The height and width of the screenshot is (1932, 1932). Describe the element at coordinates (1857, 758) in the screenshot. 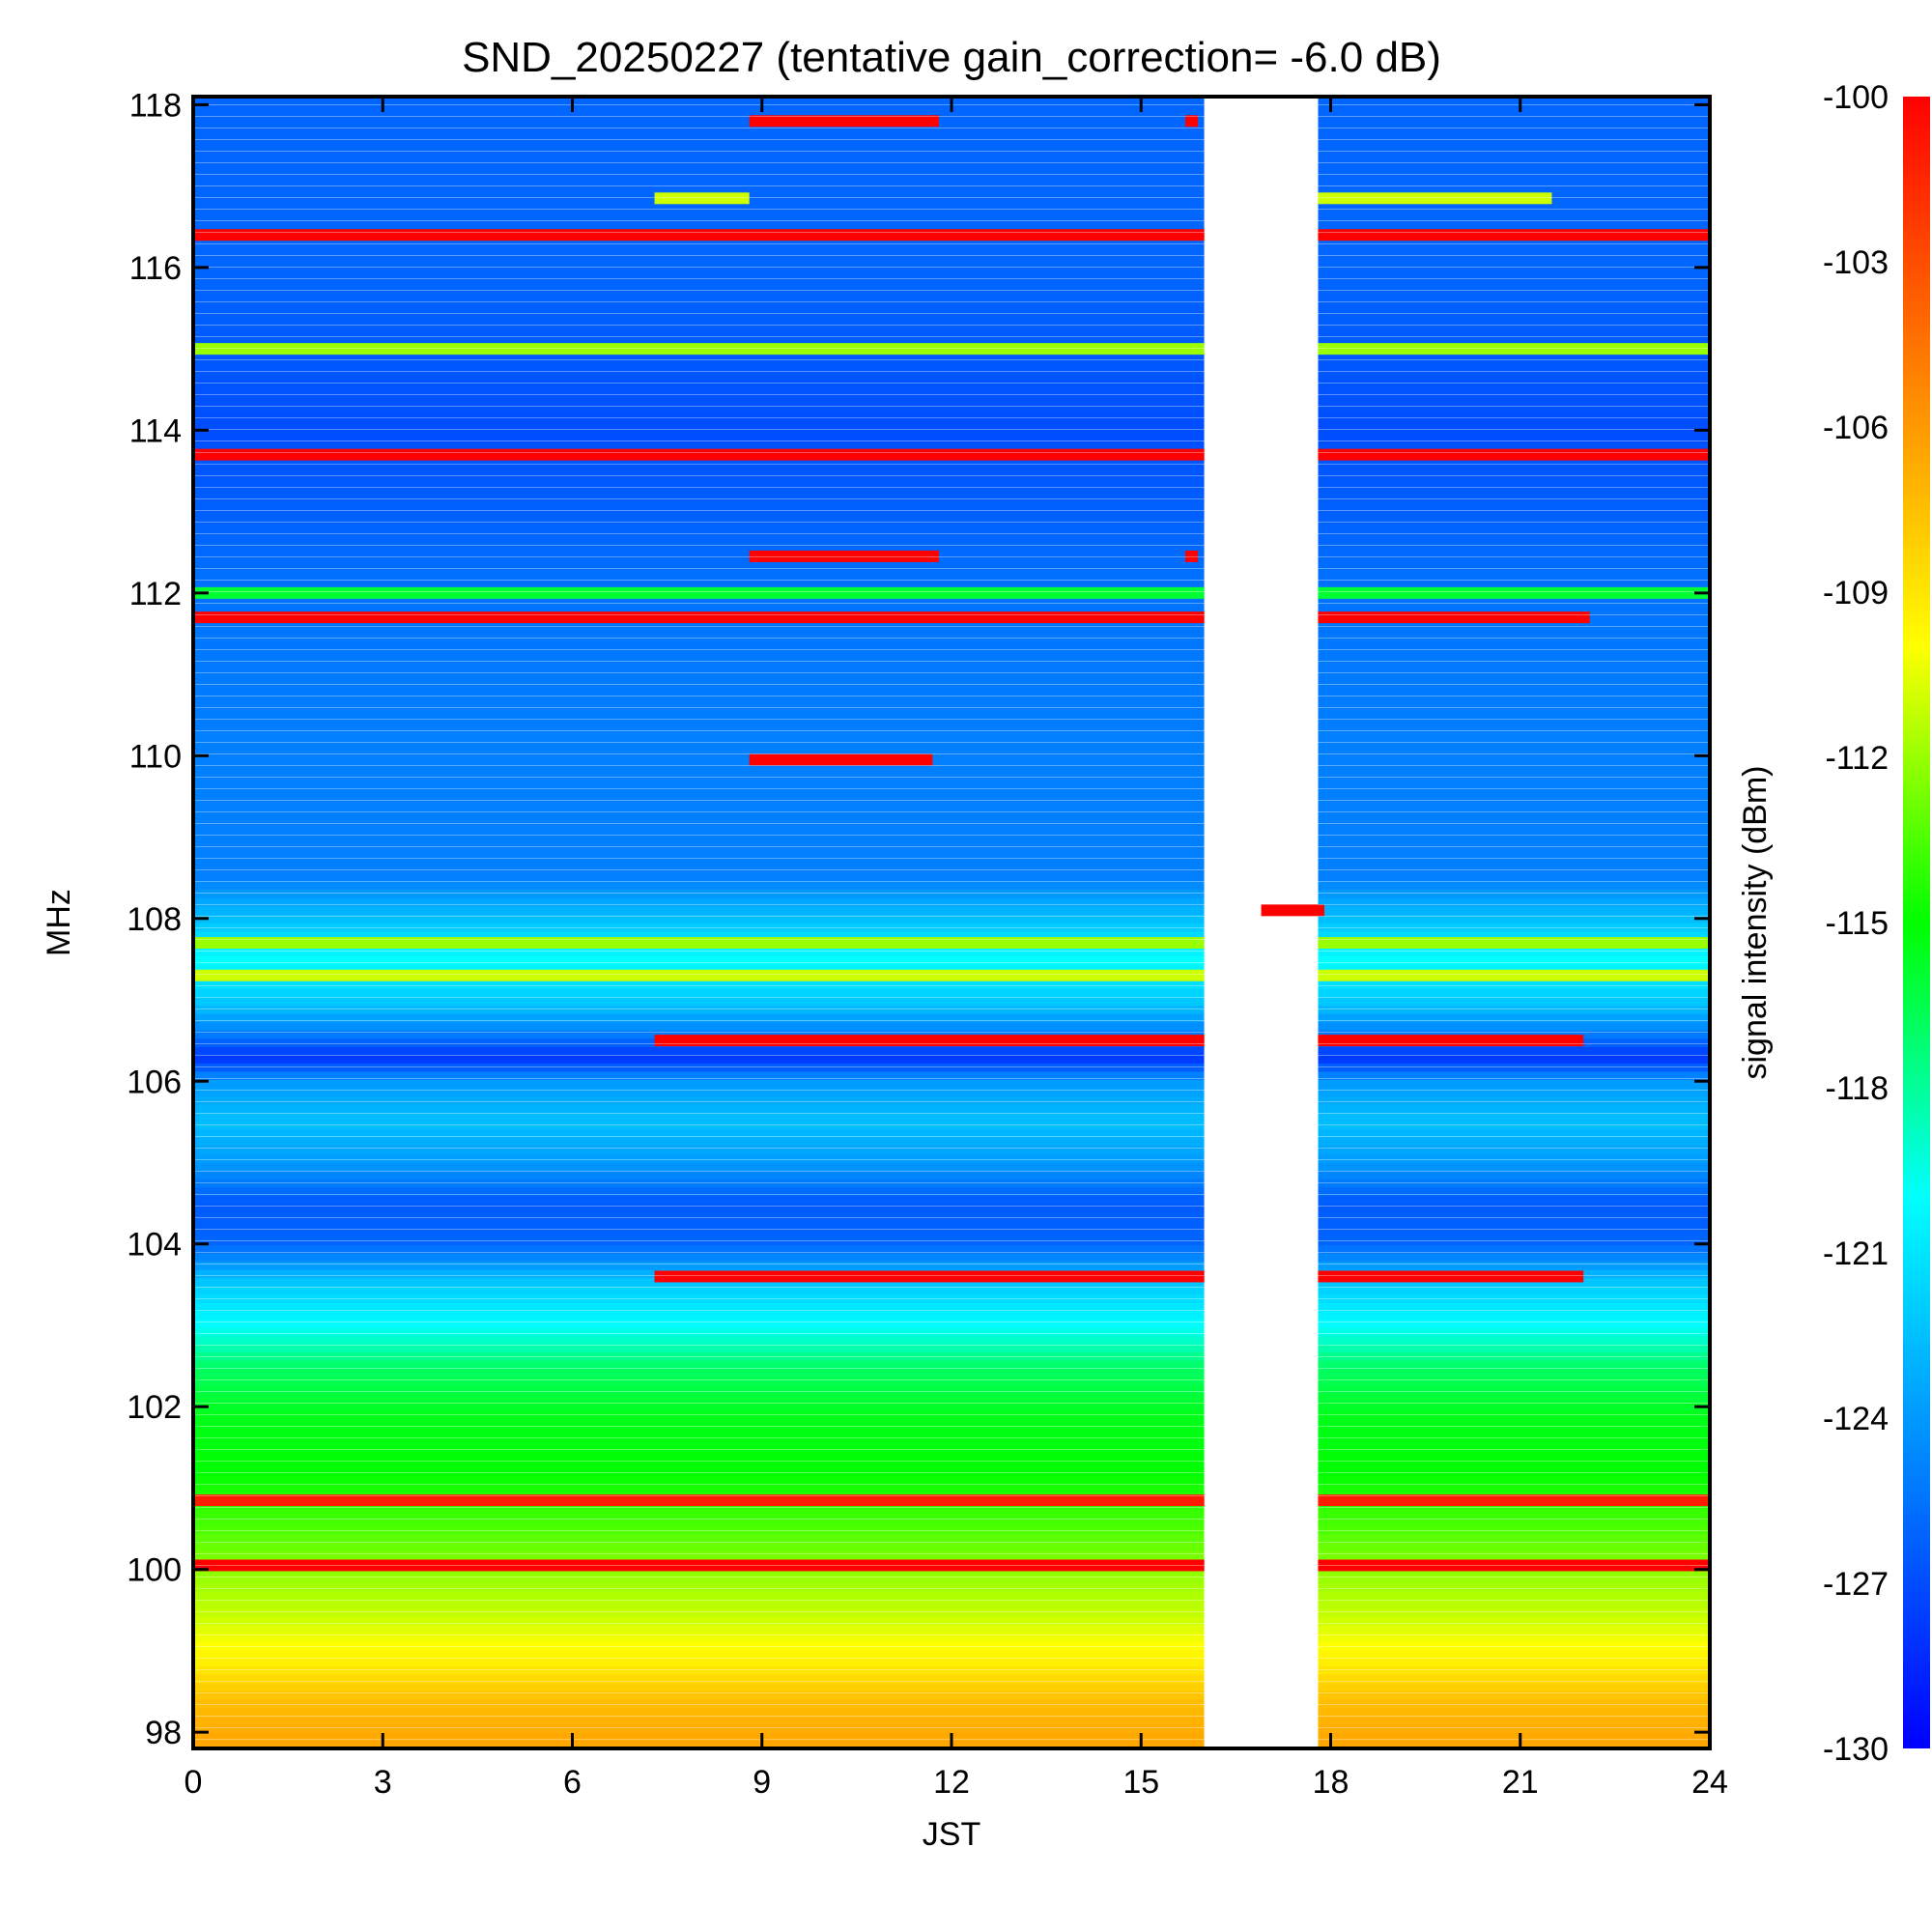

I see `colorbar-tick-label: -112` at that location.